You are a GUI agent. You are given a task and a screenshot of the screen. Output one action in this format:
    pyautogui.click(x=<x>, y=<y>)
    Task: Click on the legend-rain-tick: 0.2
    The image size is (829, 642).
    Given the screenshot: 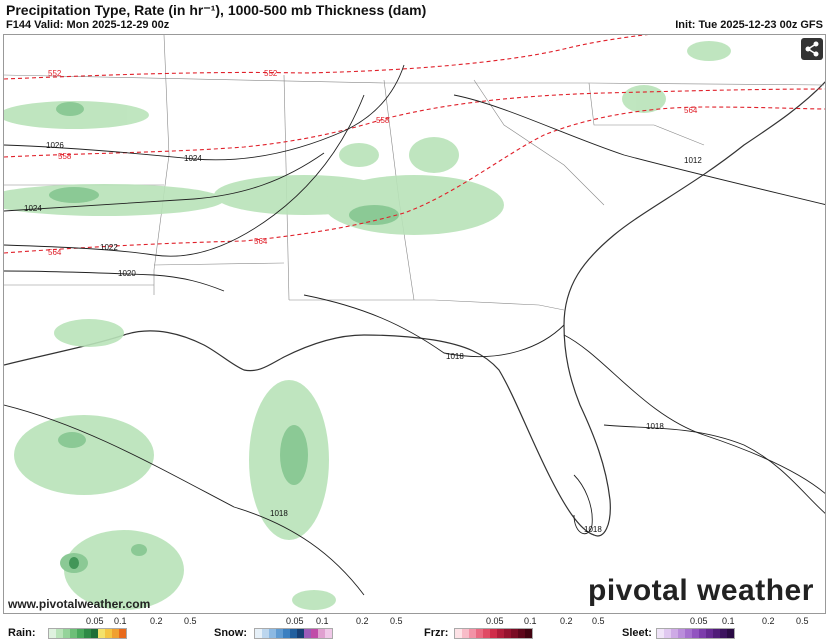 What is the action you would take?
    pyautogui.click(x=156, y=621)
    